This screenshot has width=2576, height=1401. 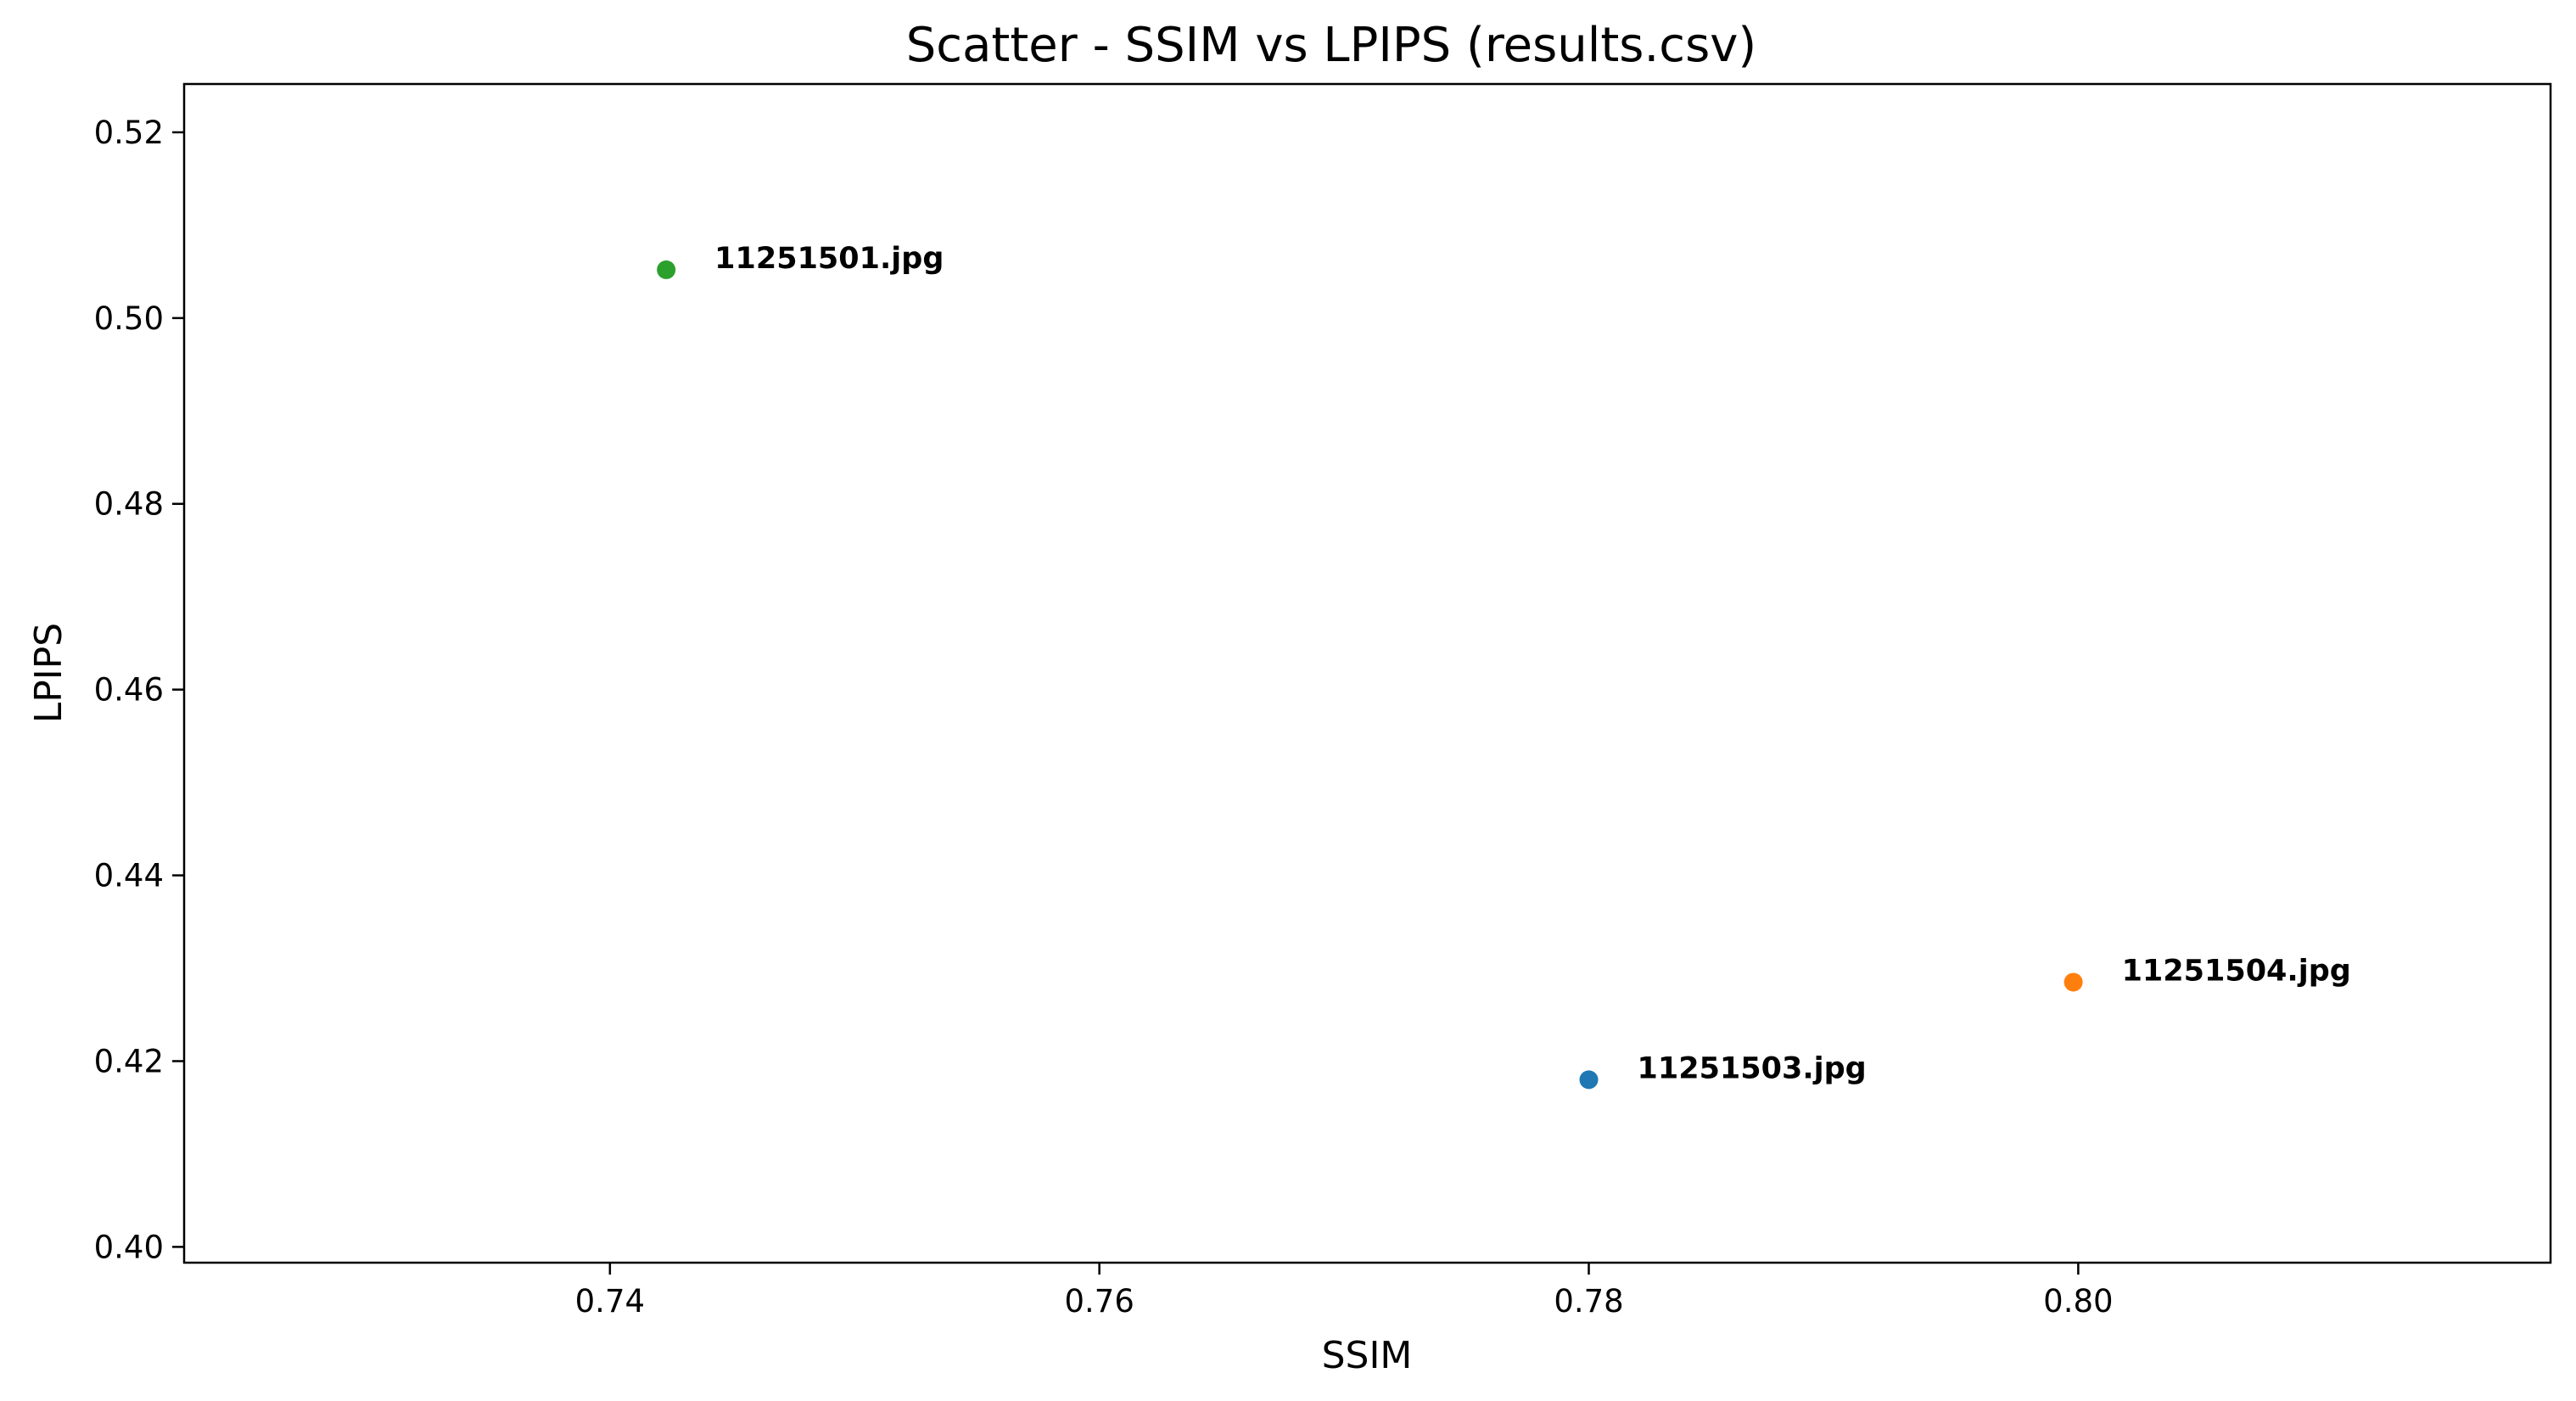 What do you see at coordinates (129, 504) in the screenshot?
I see `y-tick-label: 0.48` at bounding box center [129, 504].